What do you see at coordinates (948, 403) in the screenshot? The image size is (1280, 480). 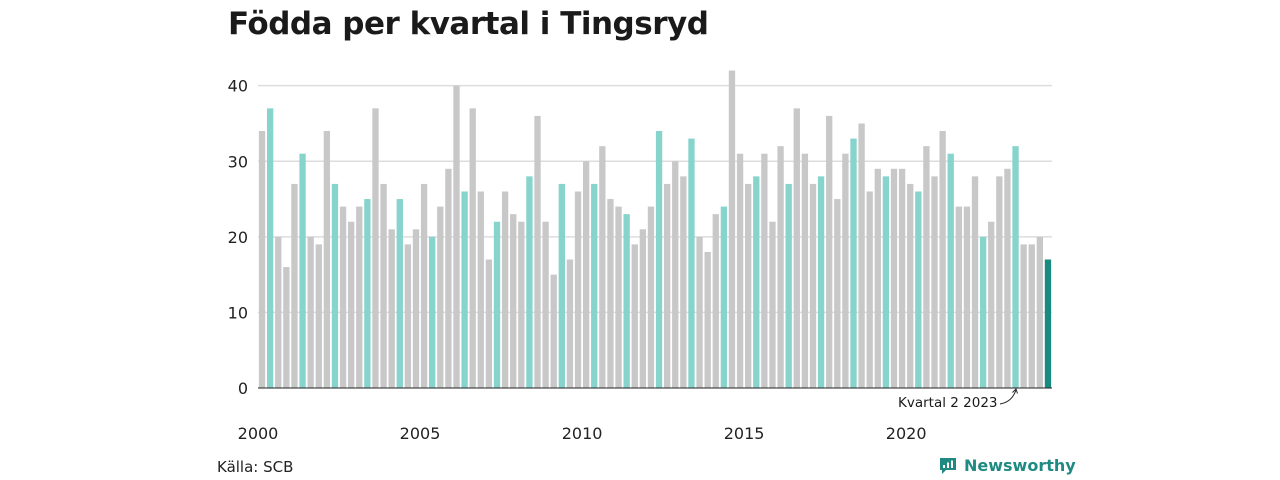 I see `annotation-label: Kvartal 2 2023` at bounding box center [948, 403].